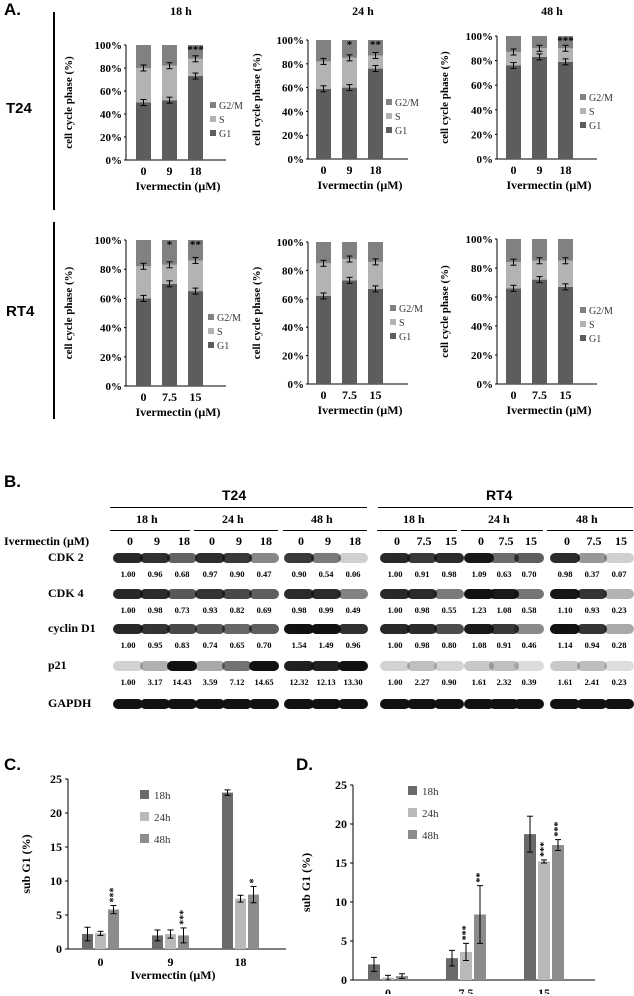 The height and width of the screenshot is (996, 634). Describe the element at coordinates (482, 269) in the screenshot. I see `y-tick-label: 80%` at that location.